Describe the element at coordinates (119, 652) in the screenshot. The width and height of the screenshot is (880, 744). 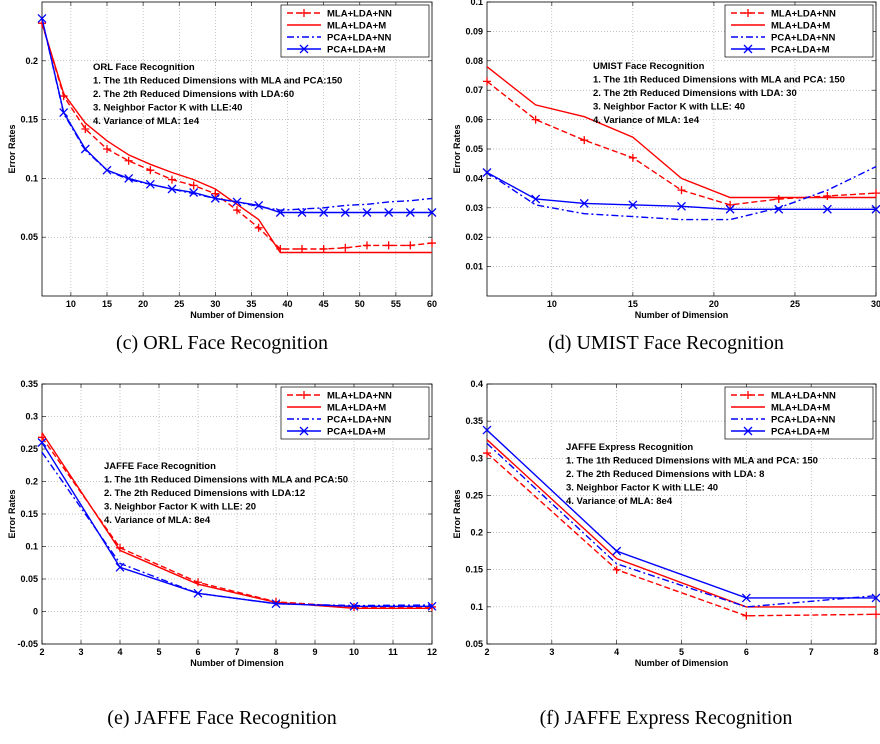
I see `x-tick-label: 4` at that location.